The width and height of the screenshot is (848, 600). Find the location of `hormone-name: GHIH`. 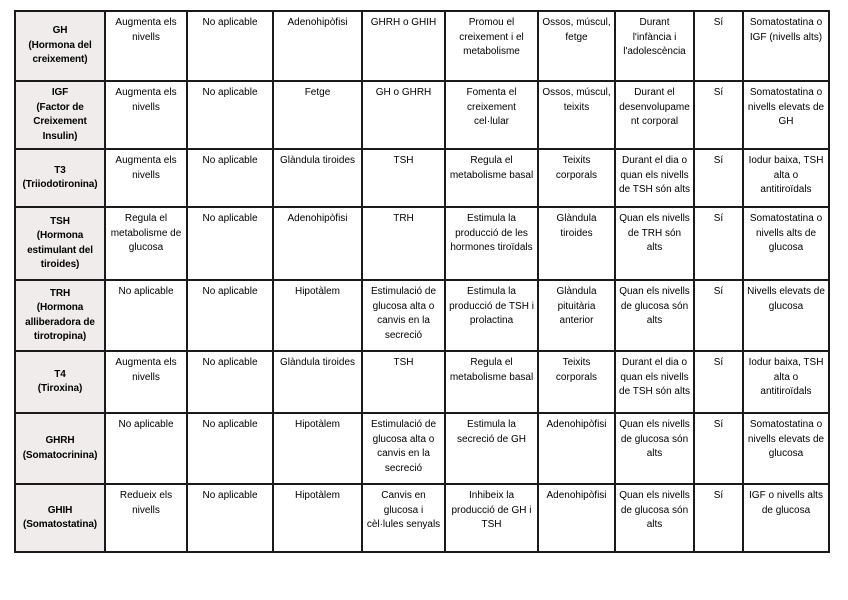

hormone-name: GHIH is located at coordinates (60, 510).